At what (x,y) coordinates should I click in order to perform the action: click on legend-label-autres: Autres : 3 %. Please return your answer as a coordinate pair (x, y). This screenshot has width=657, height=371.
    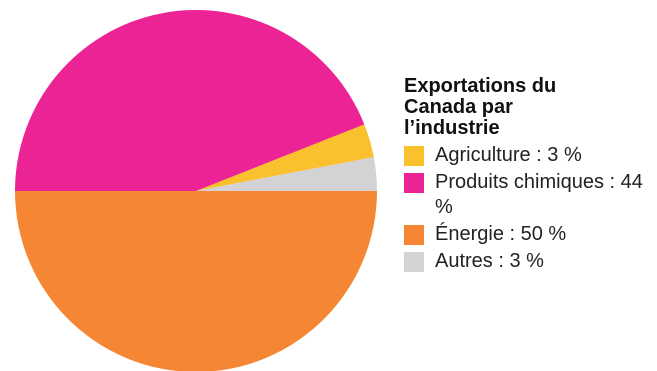
    Looking at the image, I should click on (489, 261).